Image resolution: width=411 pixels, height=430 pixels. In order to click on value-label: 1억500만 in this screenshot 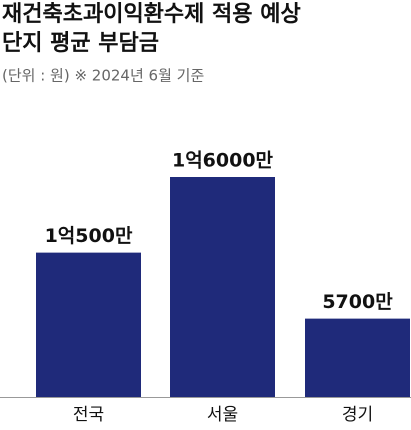, I will do `click(89, 236)`.